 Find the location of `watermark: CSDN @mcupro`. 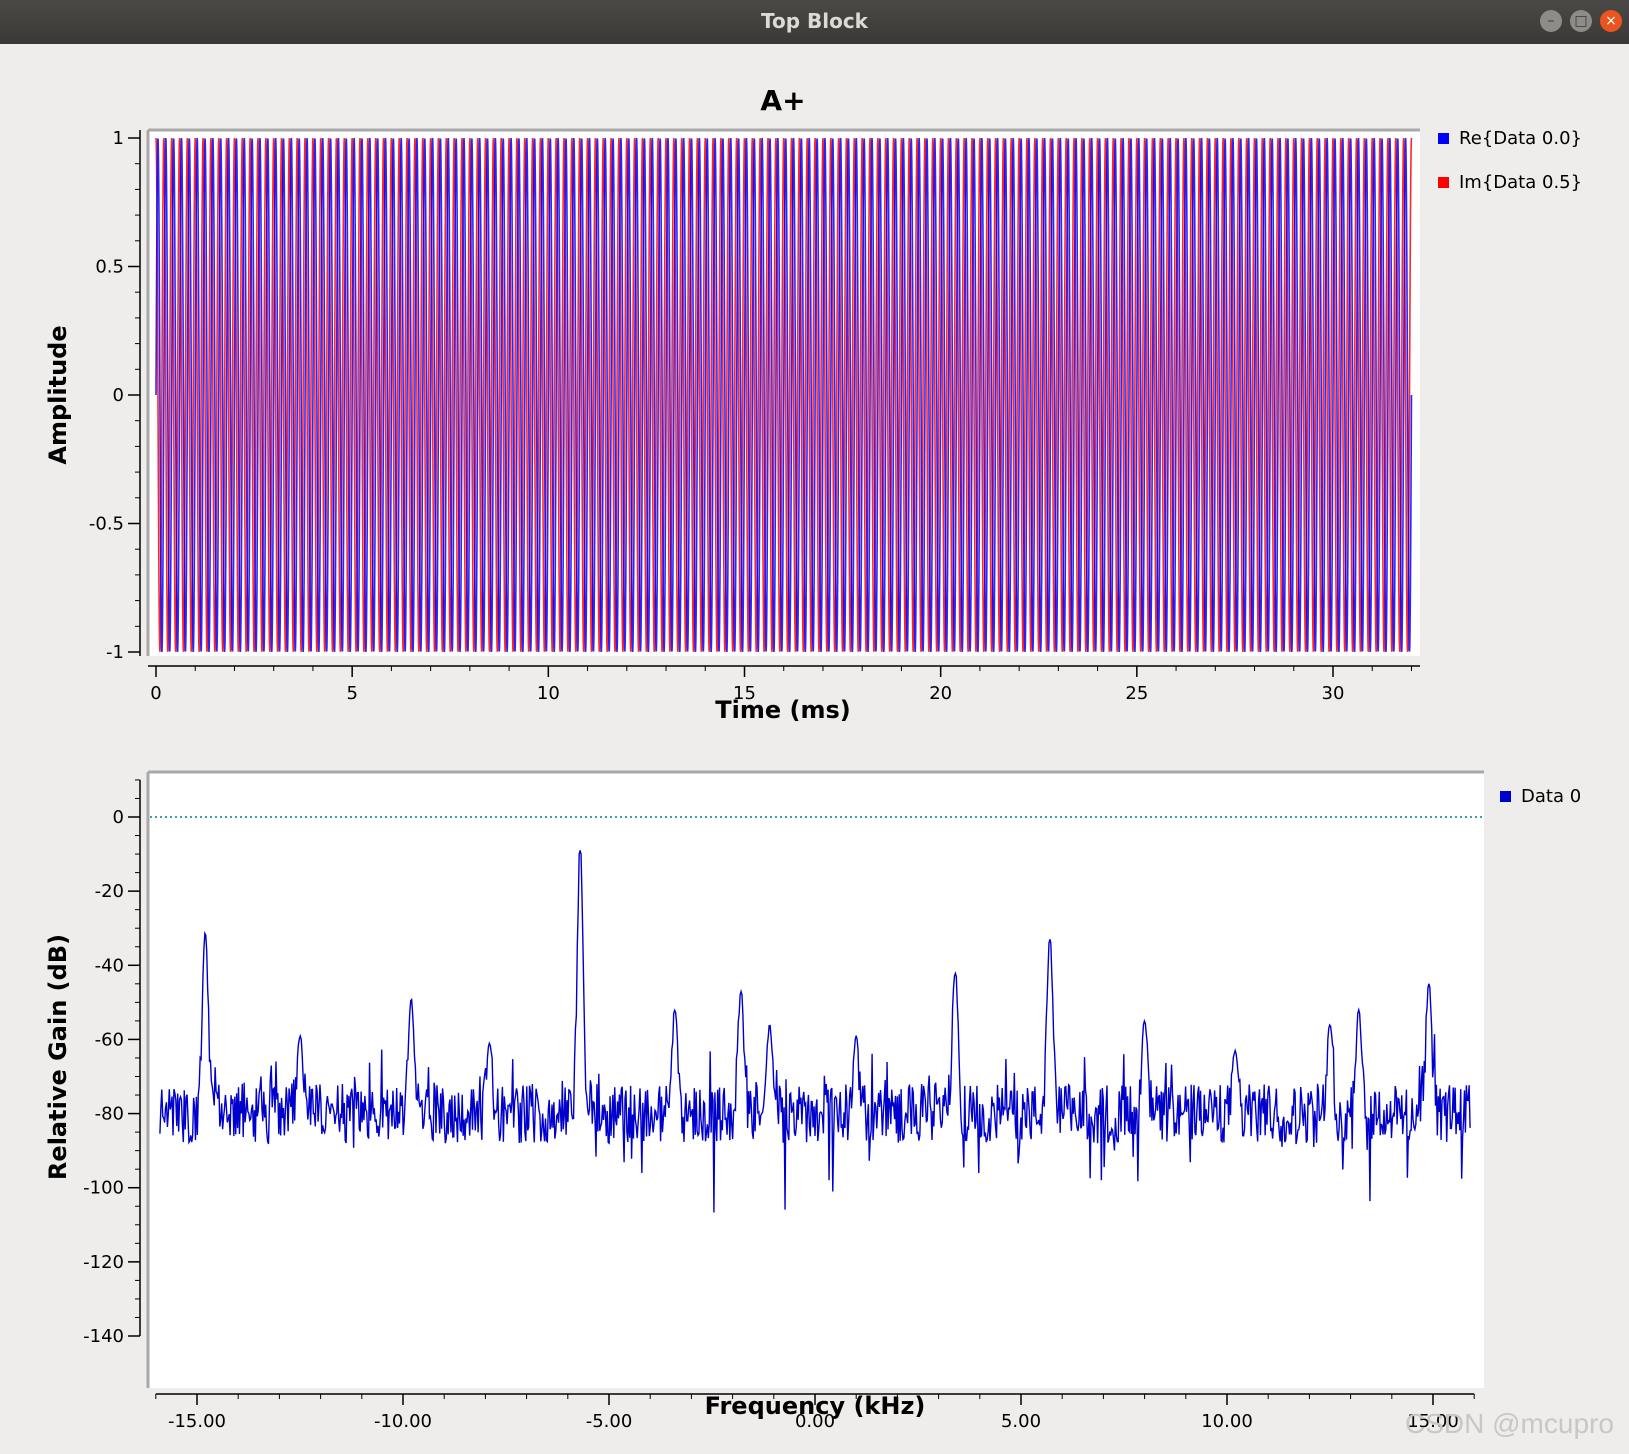

watermark: CSDN @mcupro is located at coordinates (1509, 1423).